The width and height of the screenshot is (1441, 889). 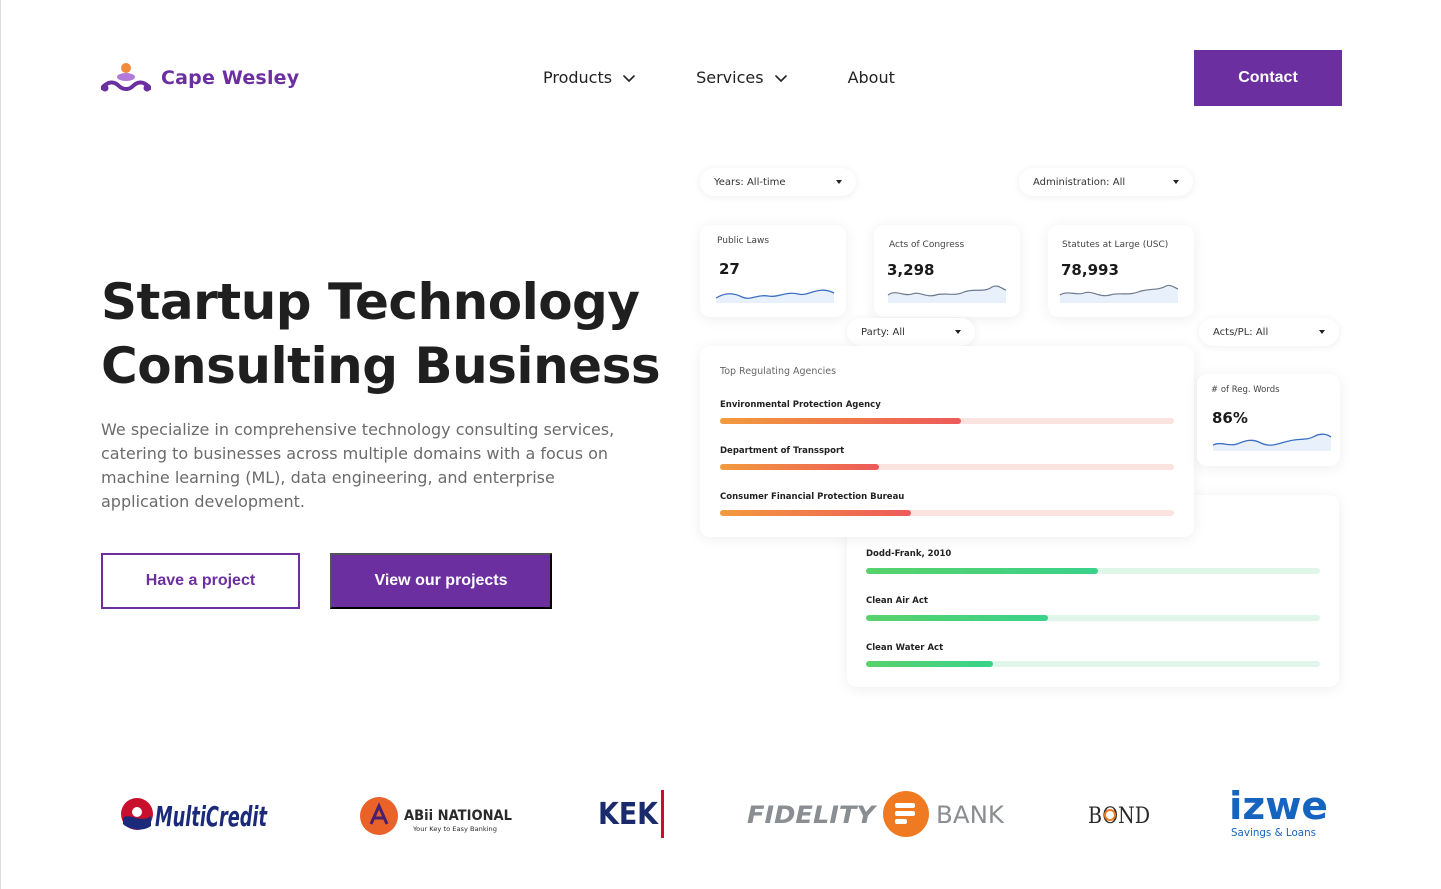 I want to click on administration-filter-dropdown: Administration: All, so click(x=1106, y=182).